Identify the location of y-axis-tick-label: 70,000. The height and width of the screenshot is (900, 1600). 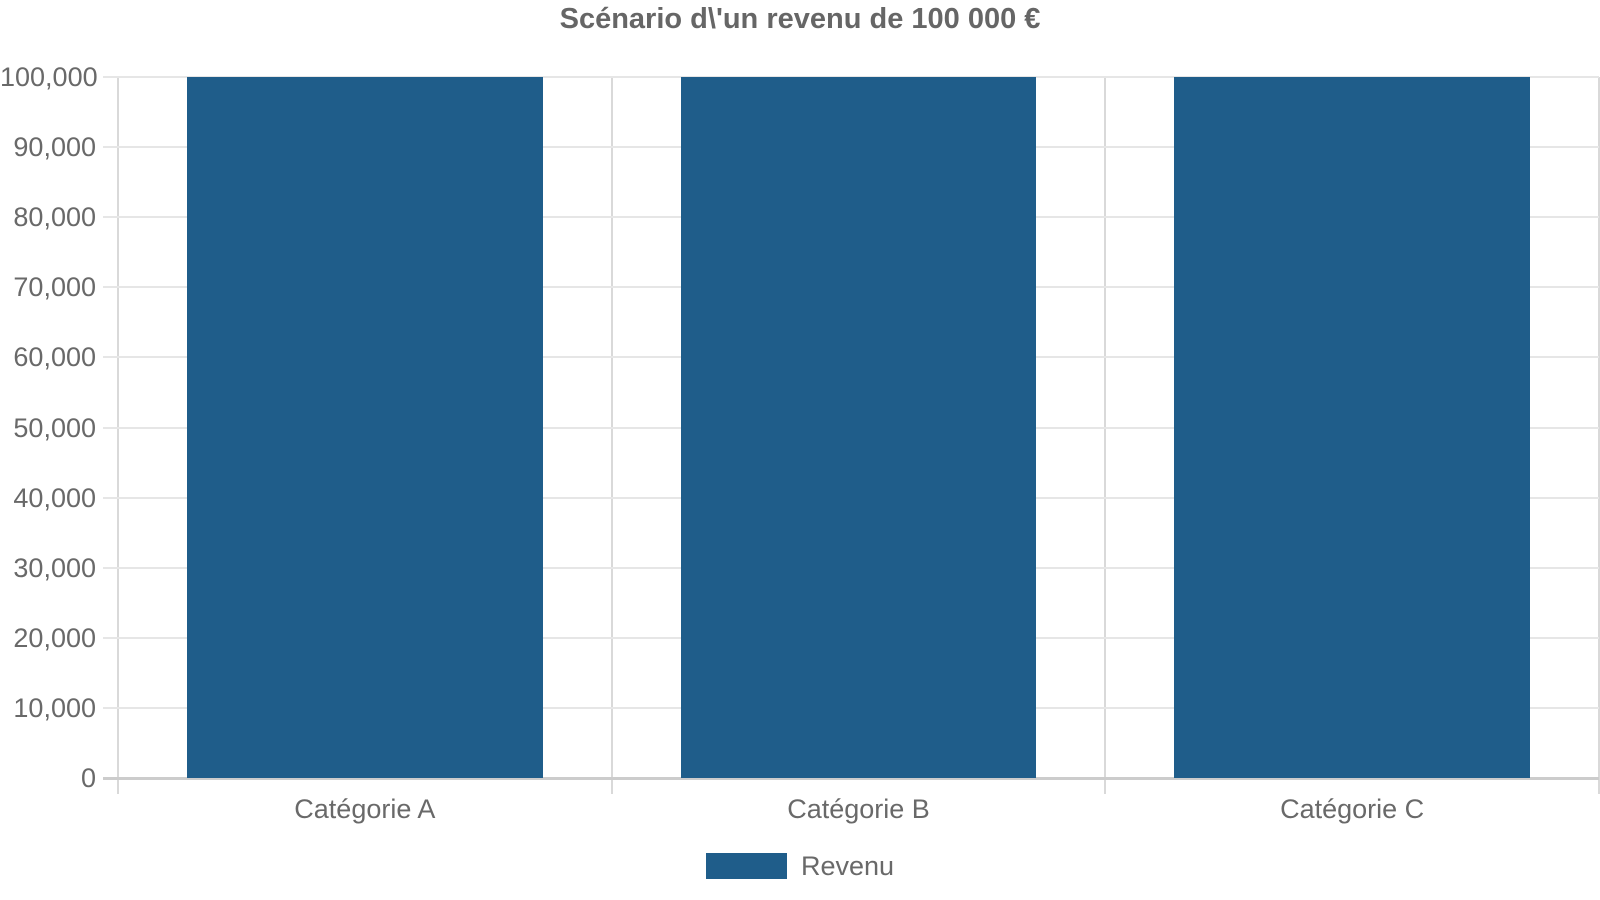
(54, 287).